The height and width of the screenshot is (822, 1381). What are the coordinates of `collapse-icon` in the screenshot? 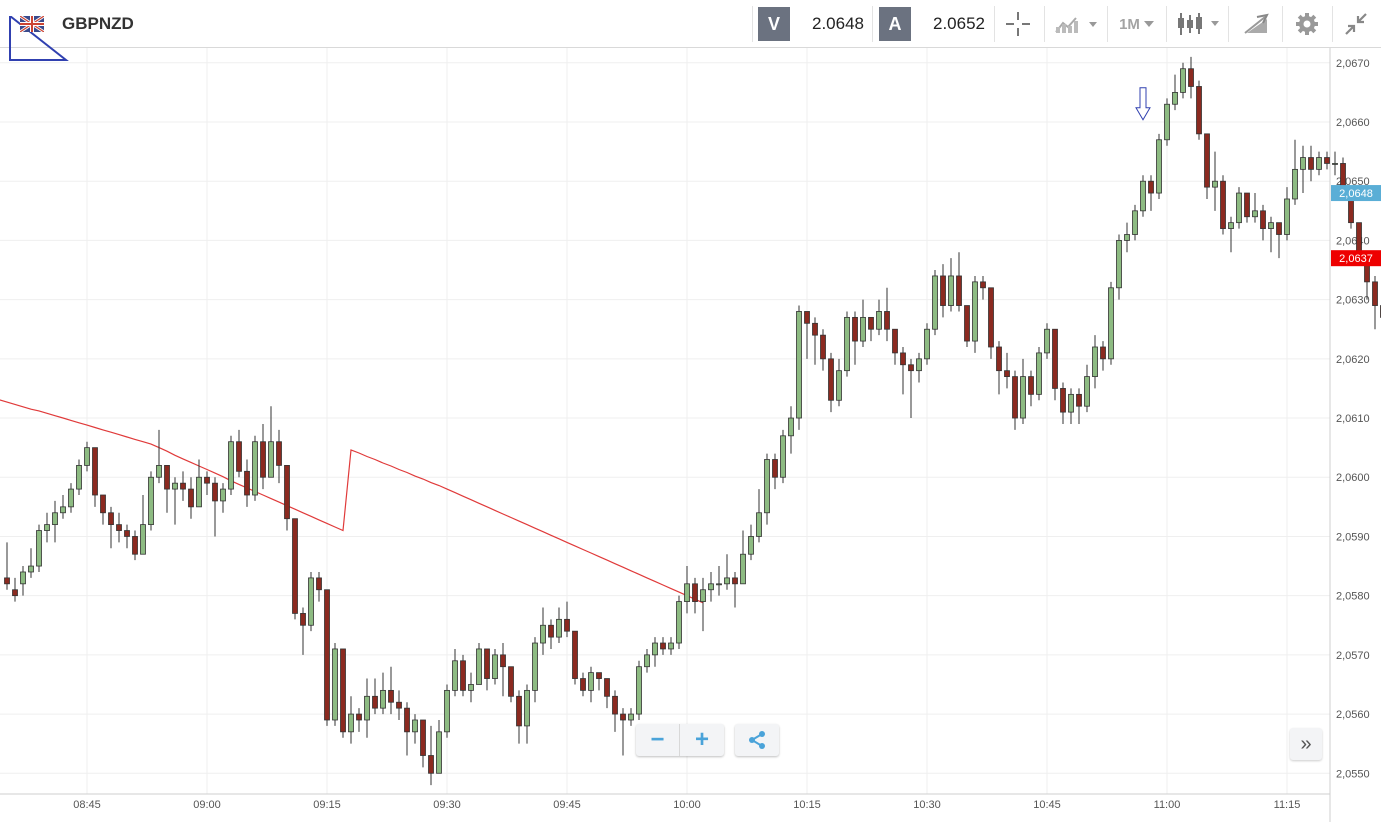 It's located at (1356, 24).